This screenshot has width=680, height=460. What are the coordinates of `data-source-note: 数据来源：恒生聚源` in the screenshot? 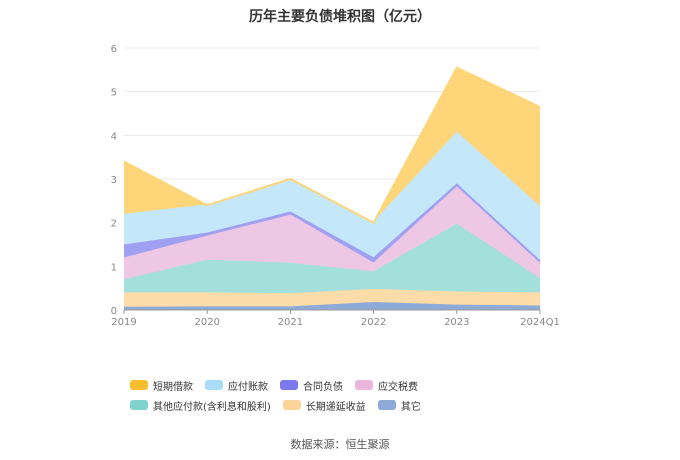 It's located at (340, 444).